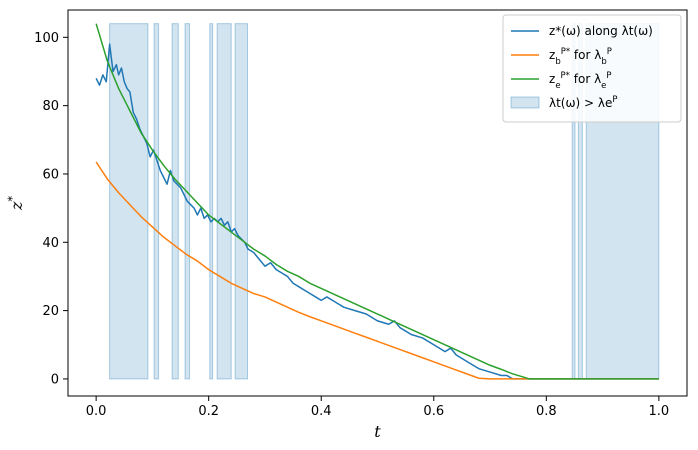 Image resolution: width=698 pixels, height=450 pixels. I want to click on x-tick-label: 0.8, so click(546, 411).